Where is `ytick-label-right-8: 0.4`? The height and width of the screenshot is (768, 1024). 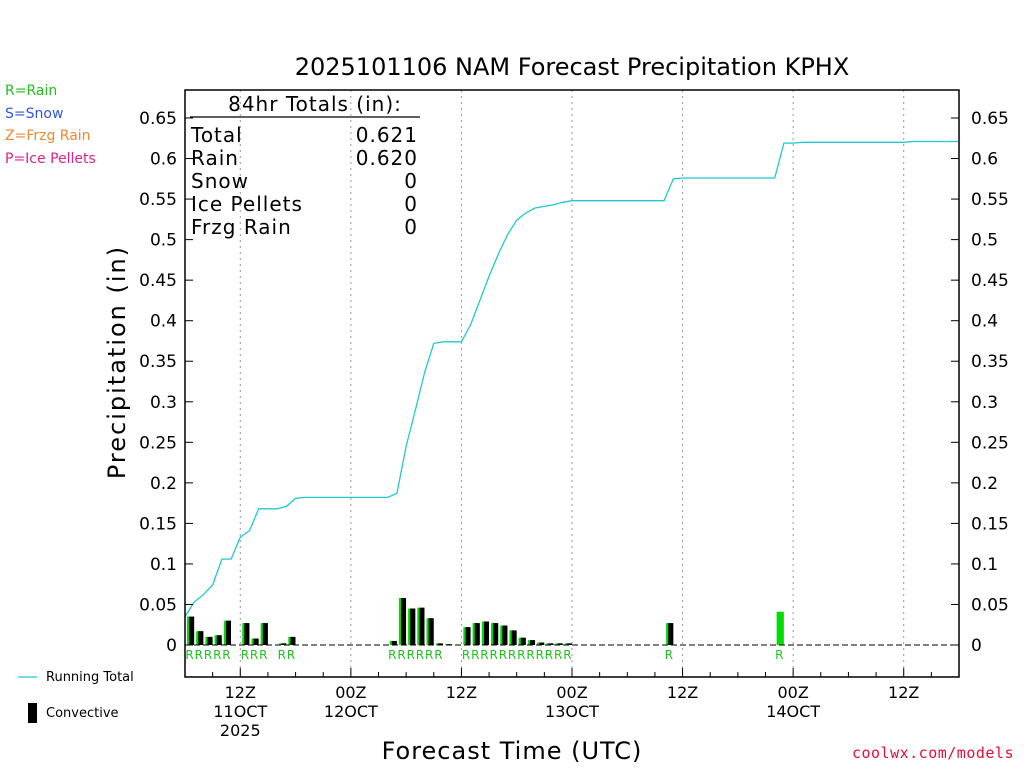
ytick-label-right-8: 0.4 is located at coordinates (984, 322).